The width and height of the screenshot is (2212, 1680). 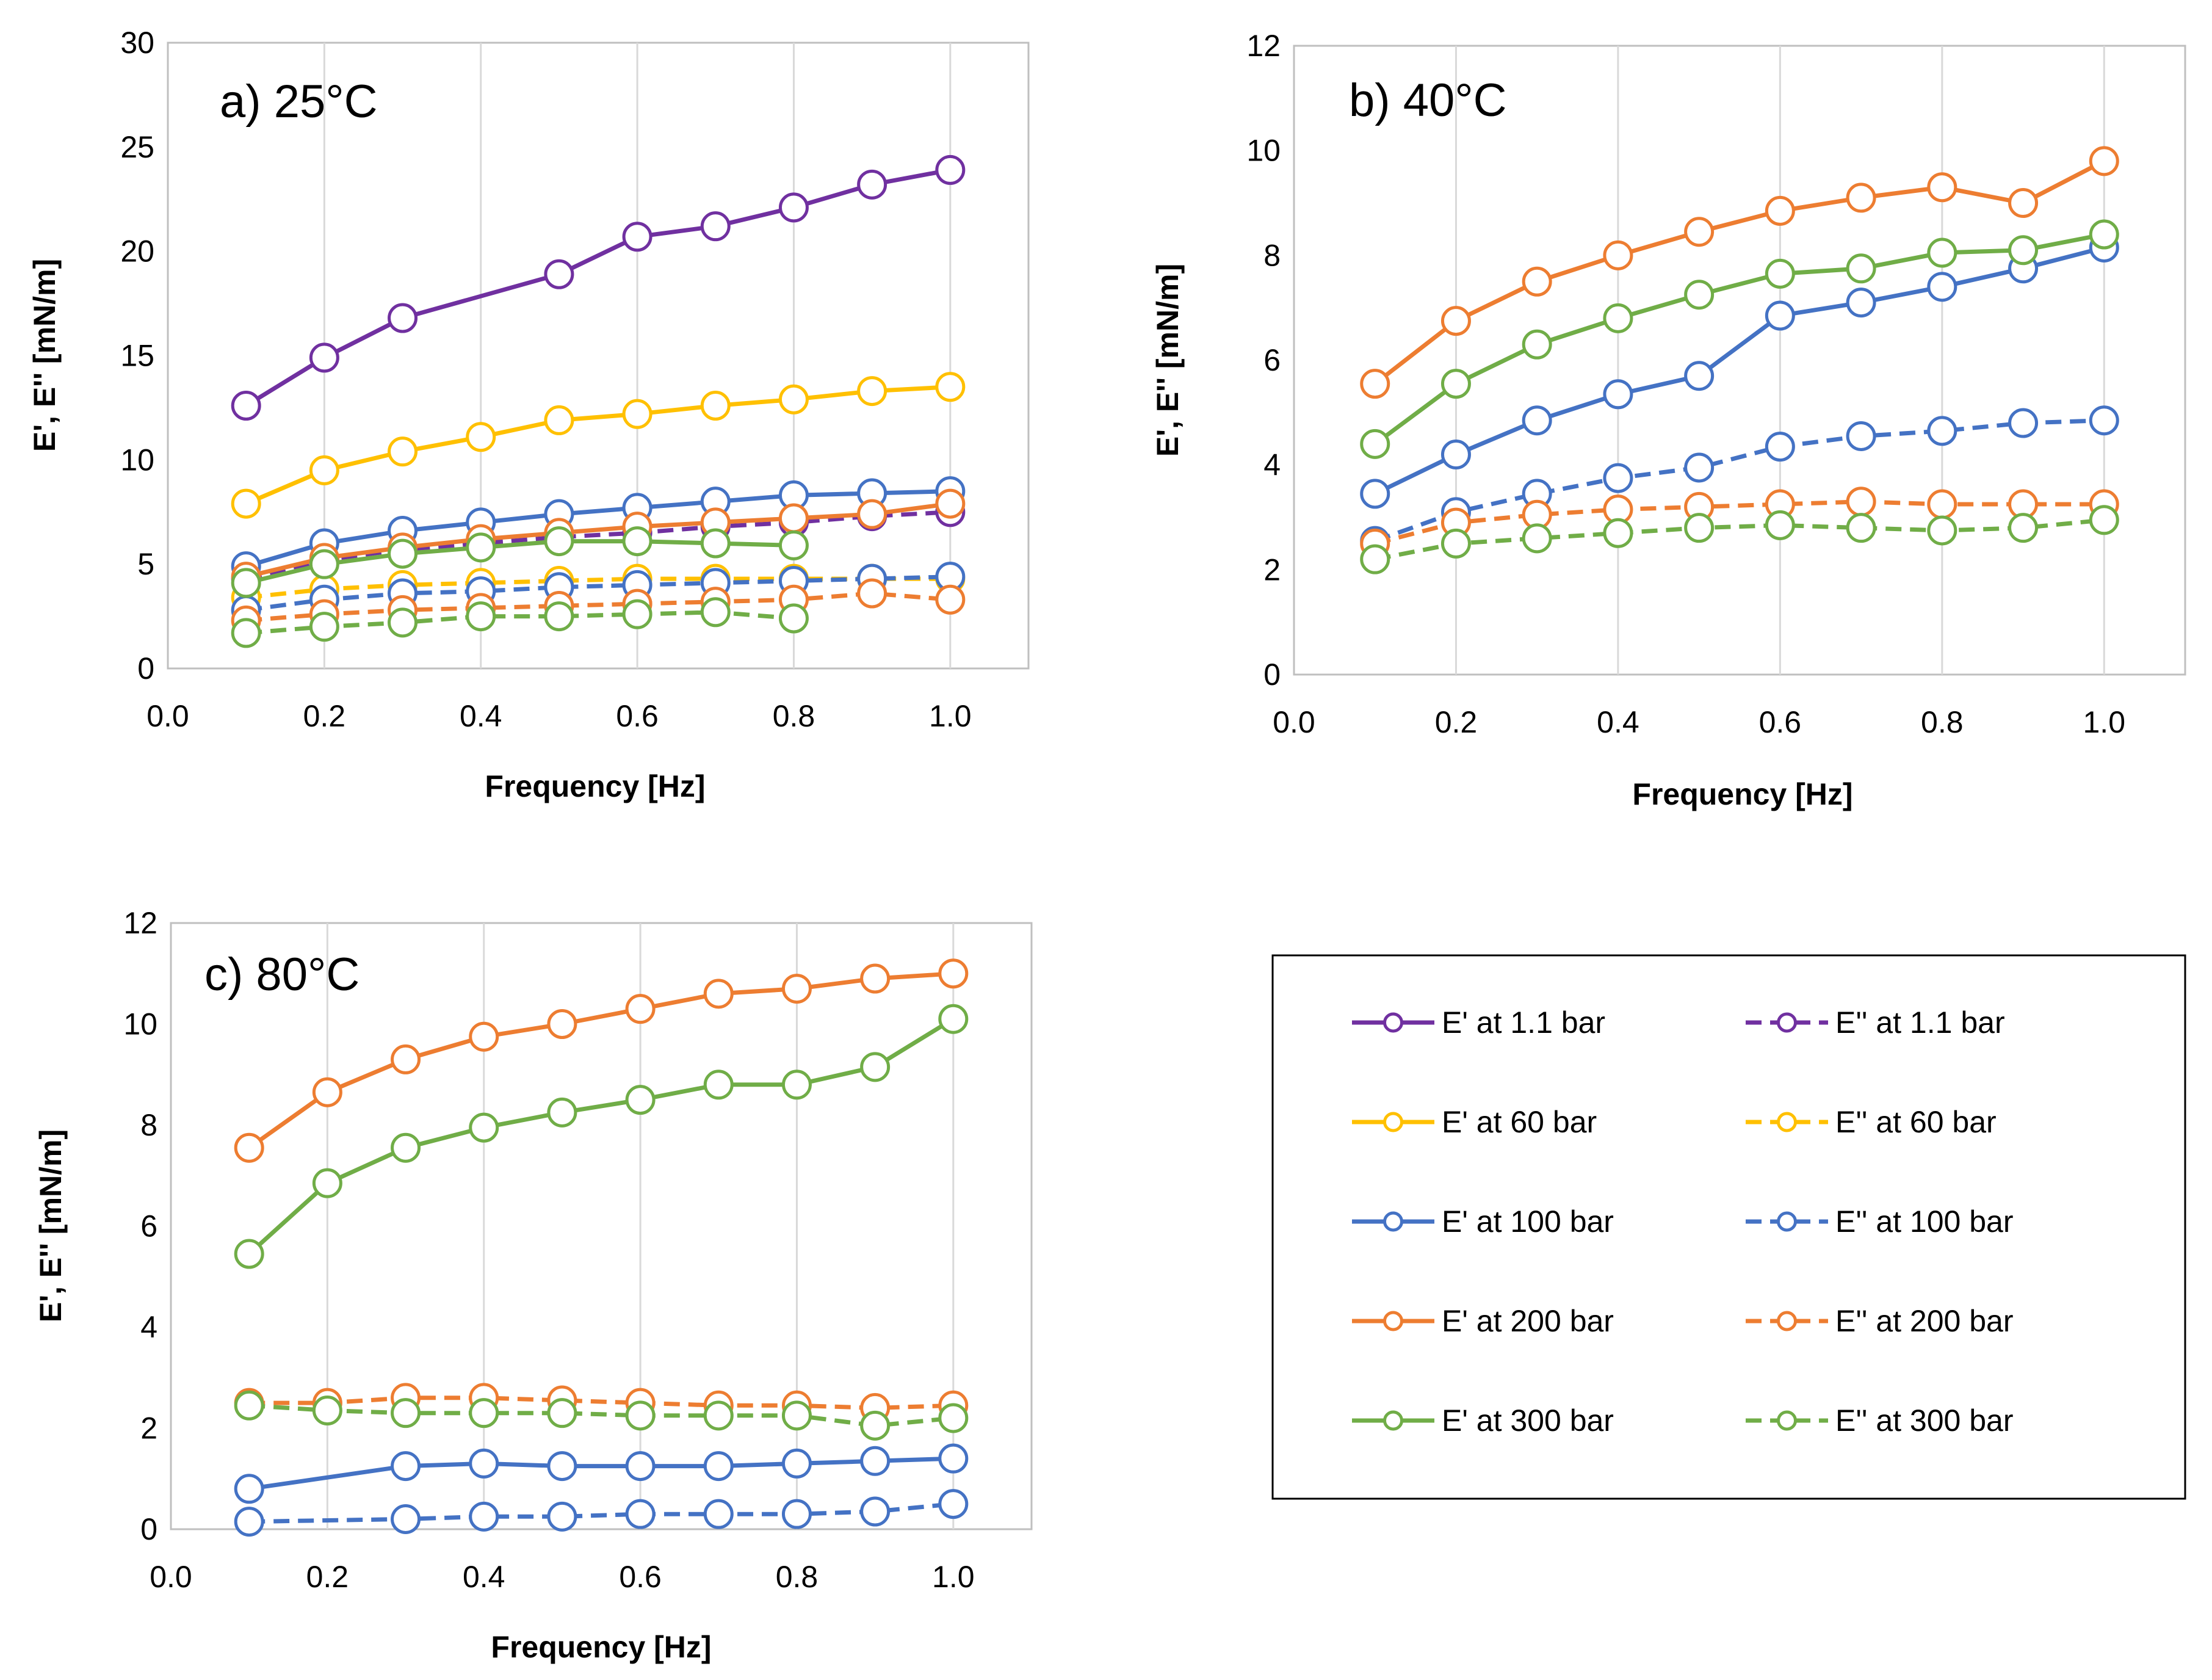 What do you see at coordinates (137, 251) in the screenshot?
I see `y-tick-label-a: 20` at bounding box center [137, 251].